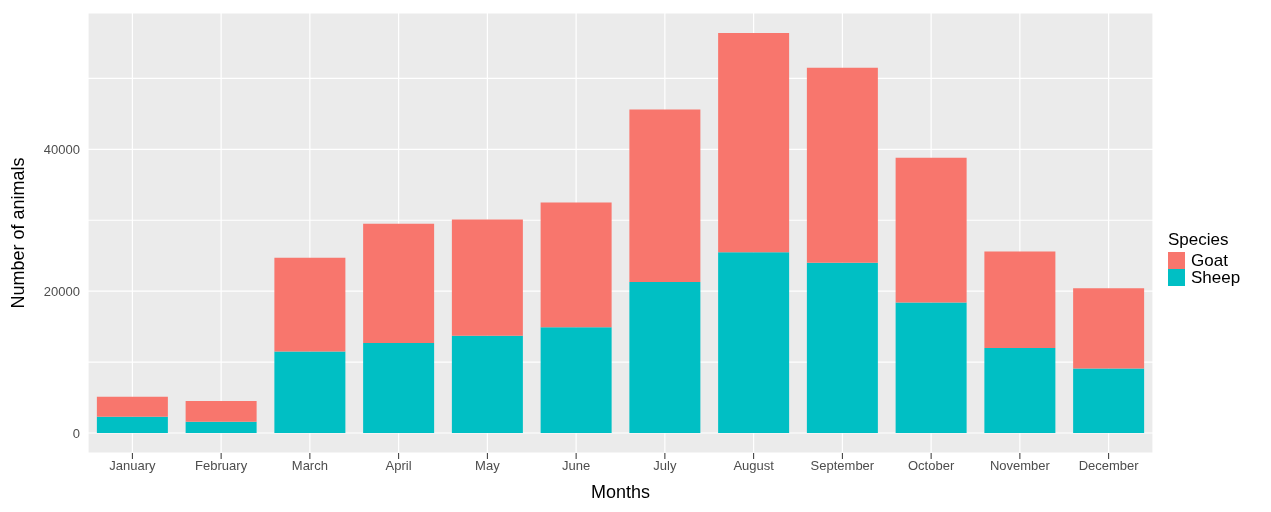 Image resolution: width=1271 pixels, height=512 pixels. I want to click on legend-label: Goat, so click(1209, 260).